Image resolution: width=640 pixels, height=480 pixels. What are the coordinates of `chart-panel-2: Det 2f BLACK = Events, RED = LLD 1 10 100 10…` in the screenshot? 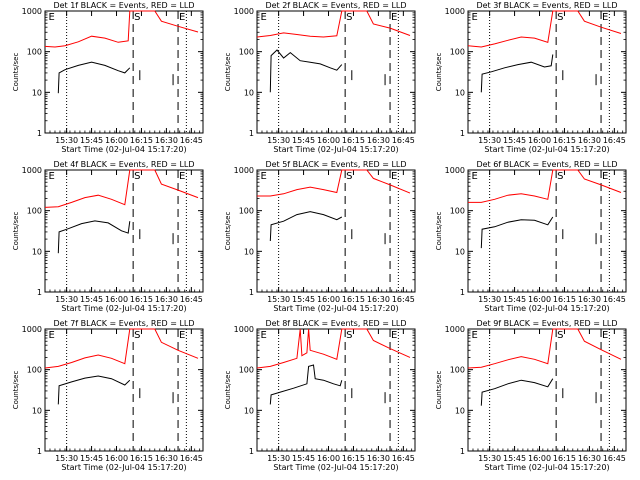 It's located at (320, 77).